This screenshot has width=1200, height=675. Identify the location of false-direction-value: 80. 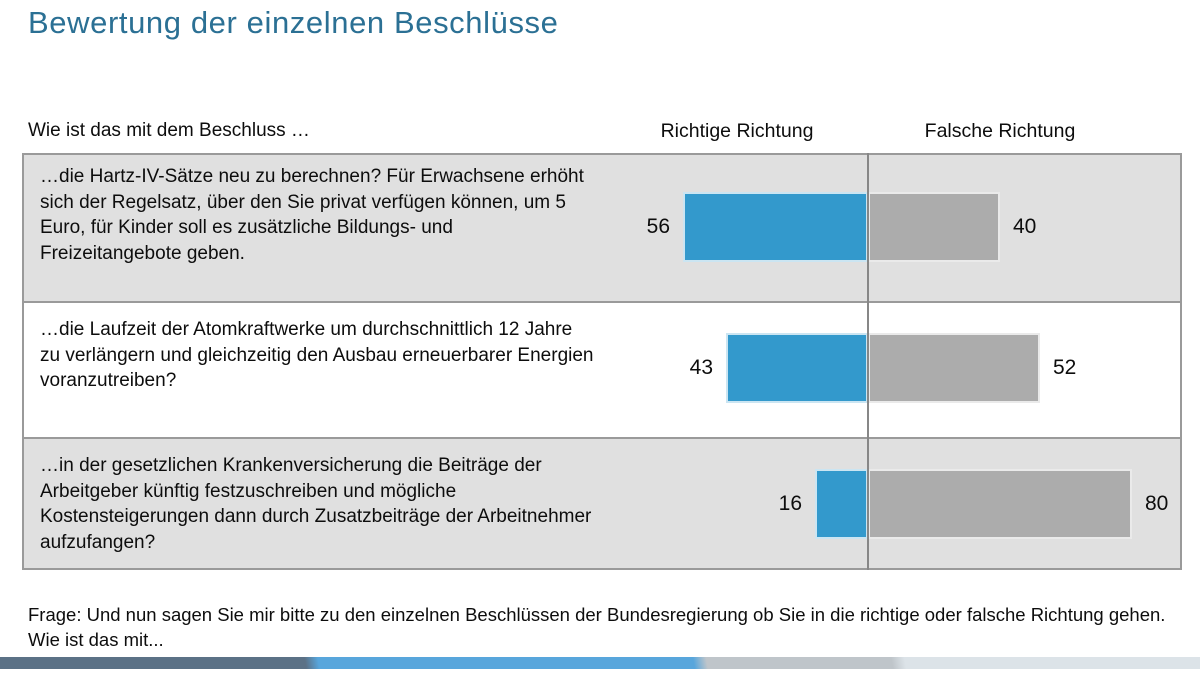
(1157, 503).